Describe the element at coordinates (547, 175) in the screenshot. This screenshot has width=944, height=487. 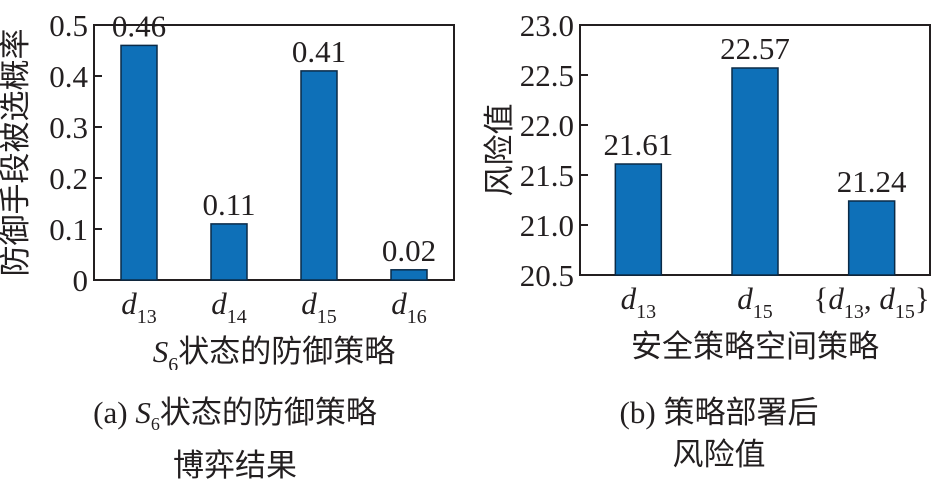
I see `ytick-label-b-2: 21.5` at that location.